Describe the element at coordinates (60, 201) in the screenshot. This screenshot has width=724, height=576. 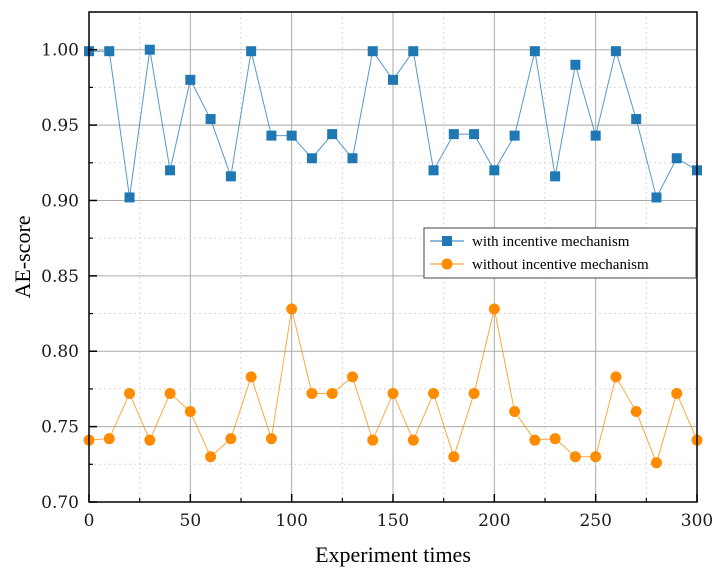
I see `y-tick-label: 0.90` at that location.